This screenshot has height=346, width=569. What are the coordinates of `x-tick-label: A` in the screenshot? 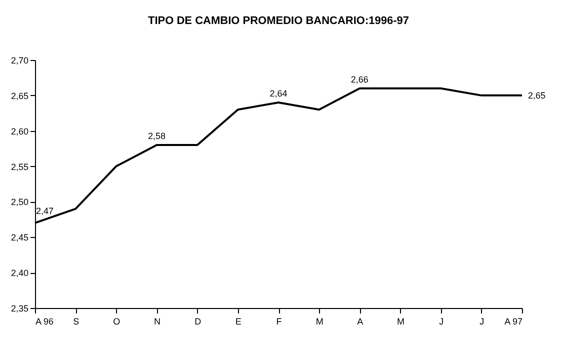 It's located at (360, 321).